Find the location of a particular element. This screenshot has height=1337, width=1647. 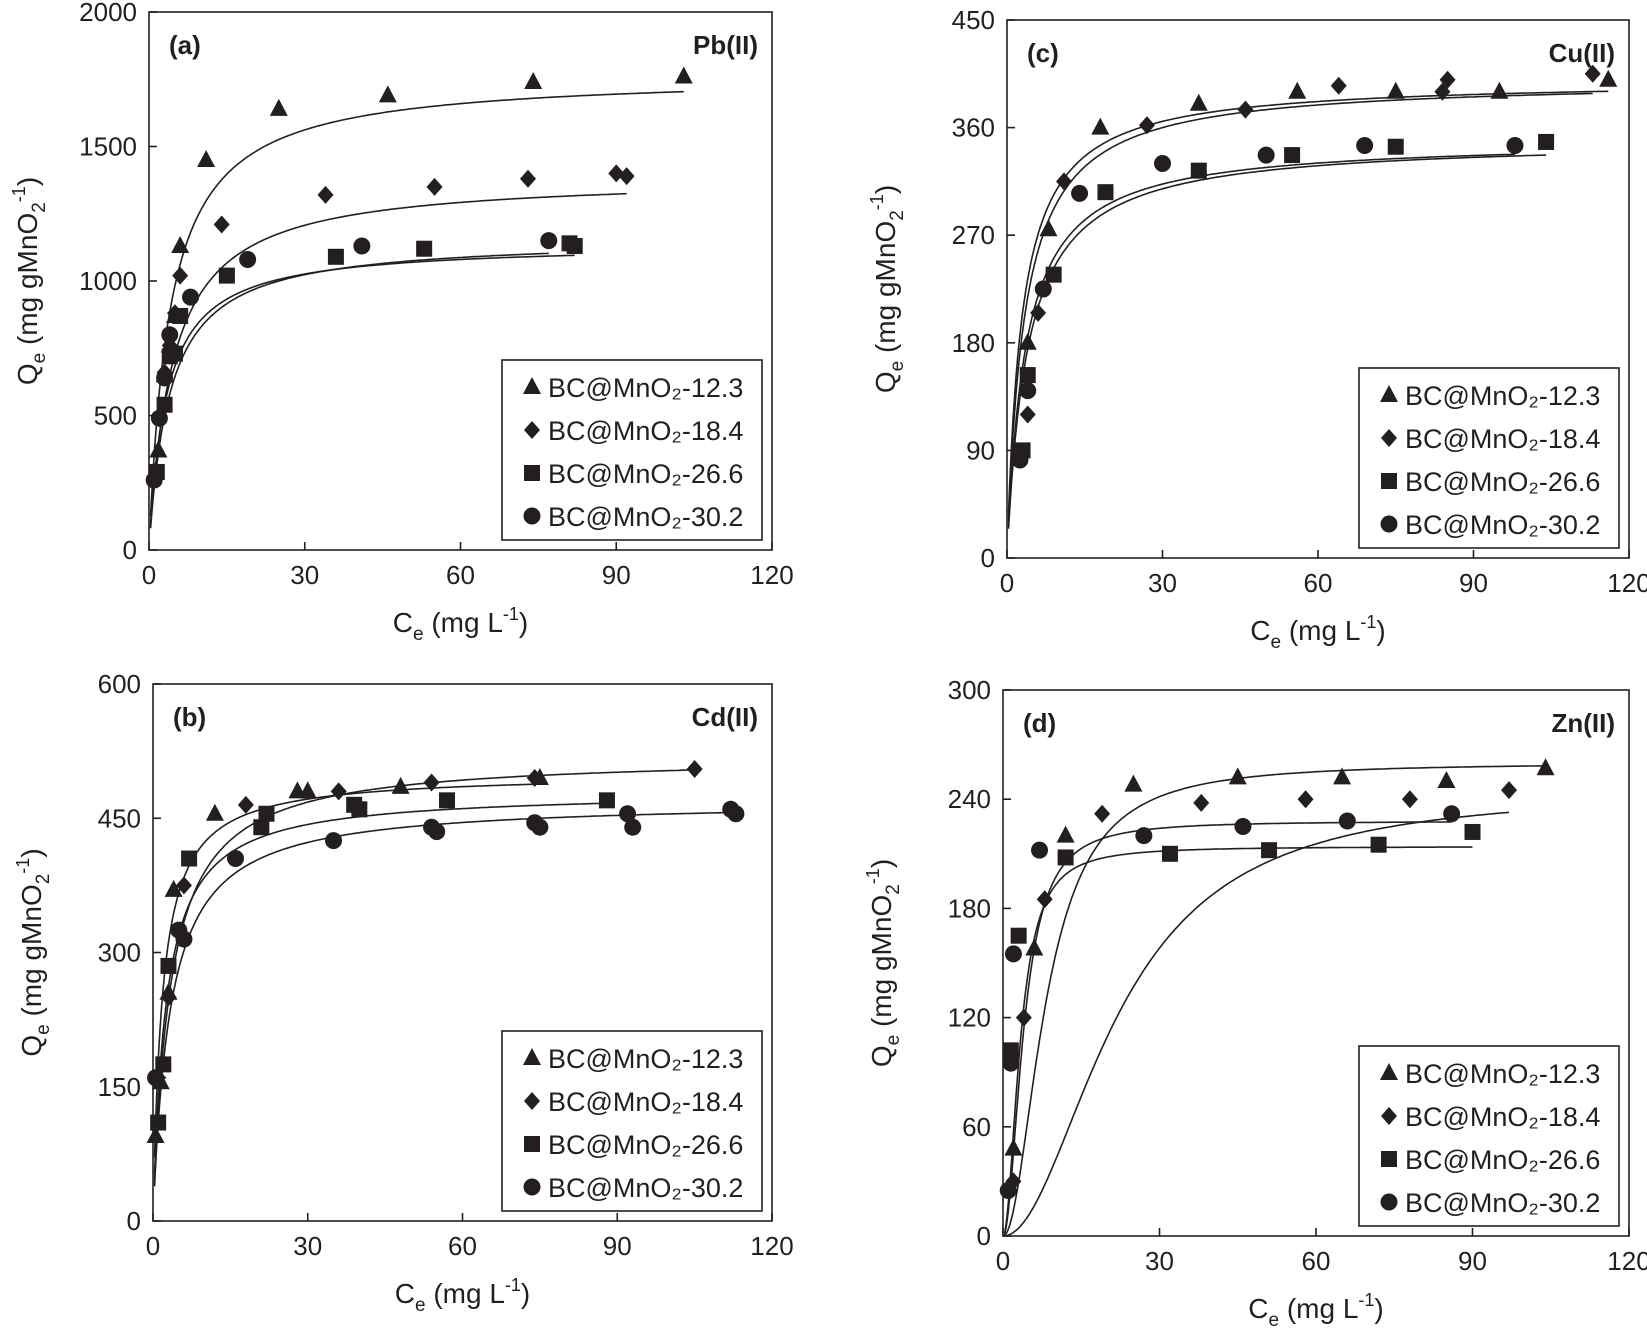

panel-label: (d) is located at coordinates (1039, 723).